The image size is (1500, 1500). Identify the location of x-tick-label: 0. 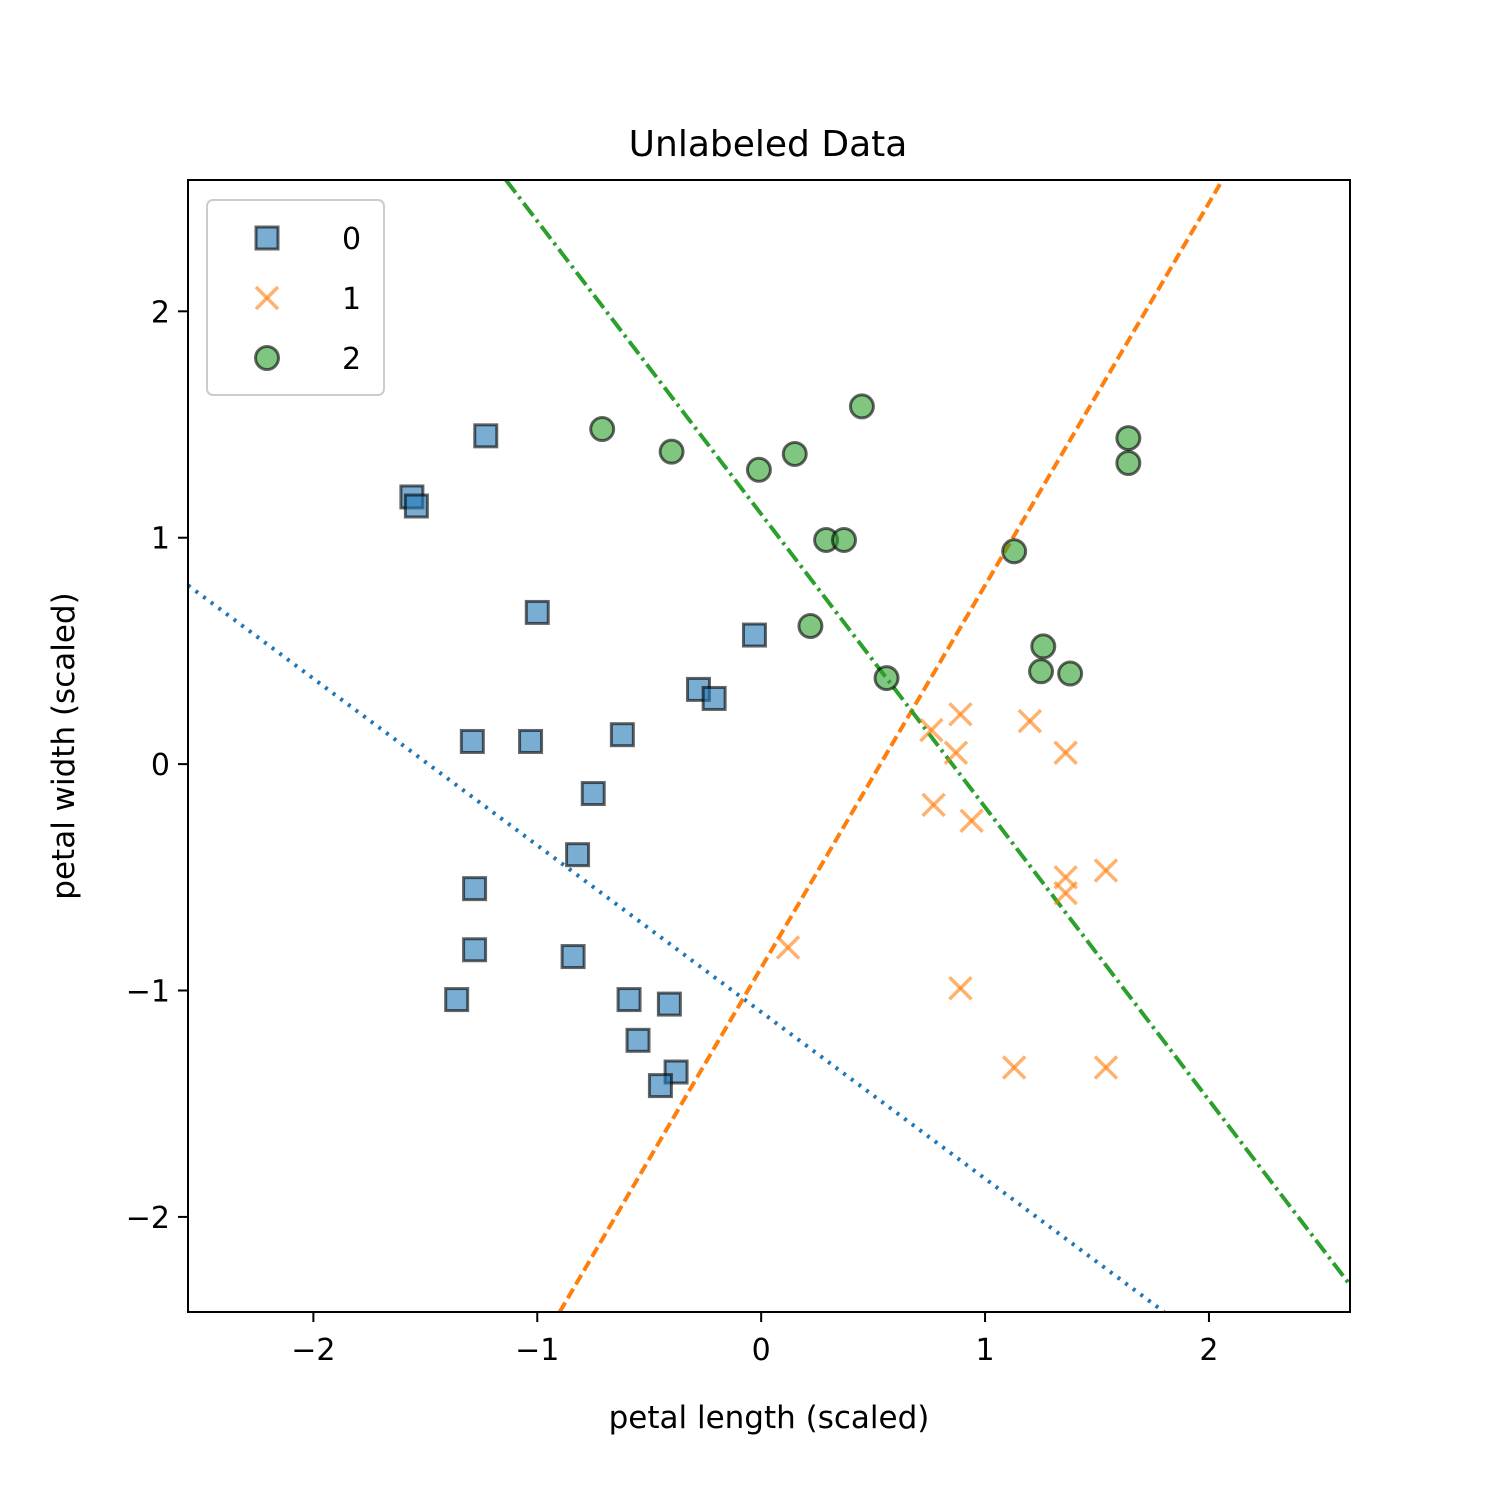
(761, 1350).